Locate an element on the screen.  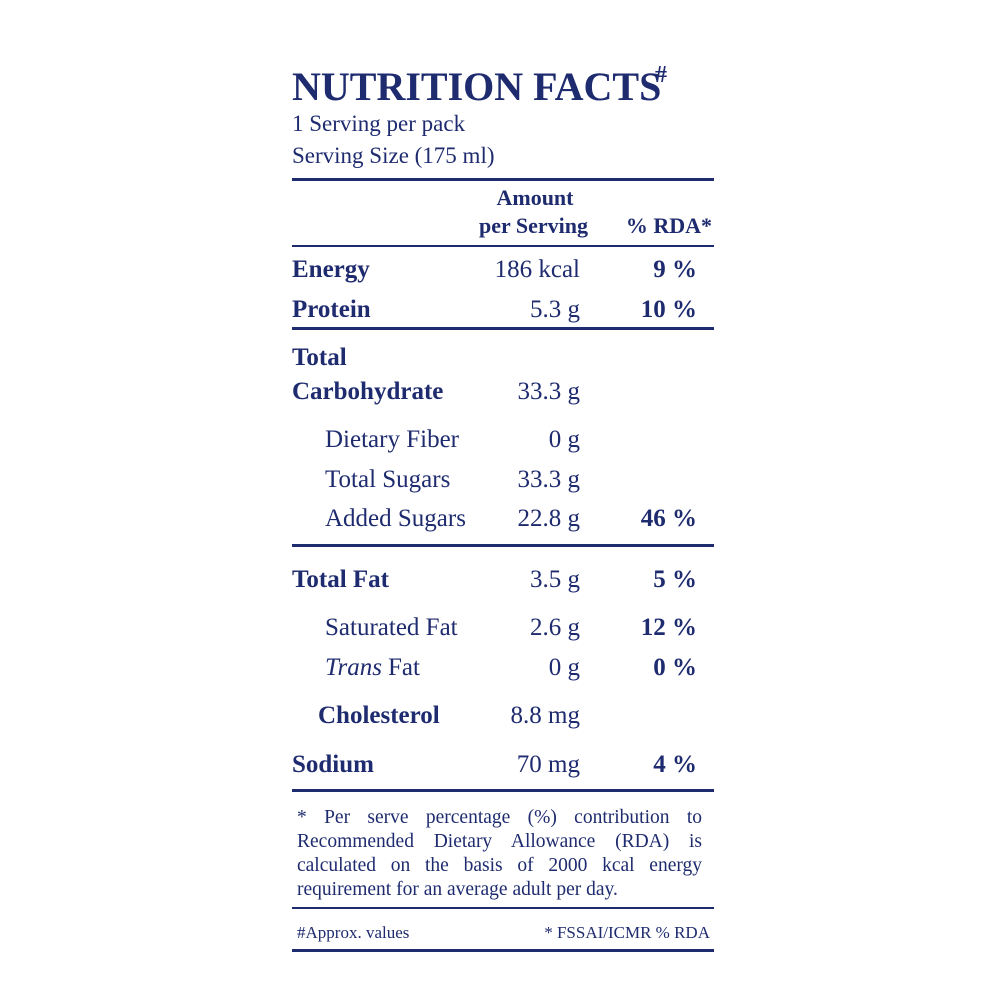
title: NUTRITION FACTS is located at coordinates (477, 86).